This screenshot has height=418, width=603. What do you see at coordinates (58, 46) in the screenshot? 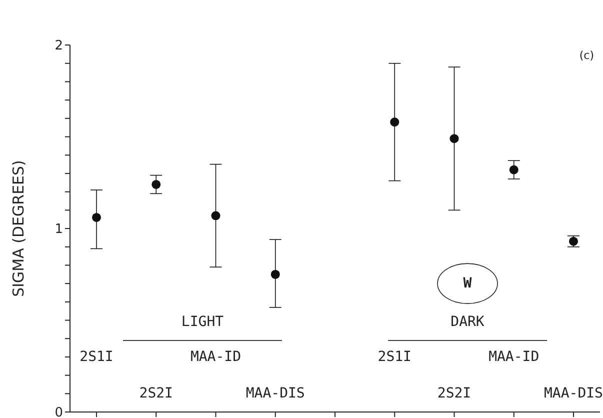
I see `y-tick-label: 2` at bounding box center [58, 46].